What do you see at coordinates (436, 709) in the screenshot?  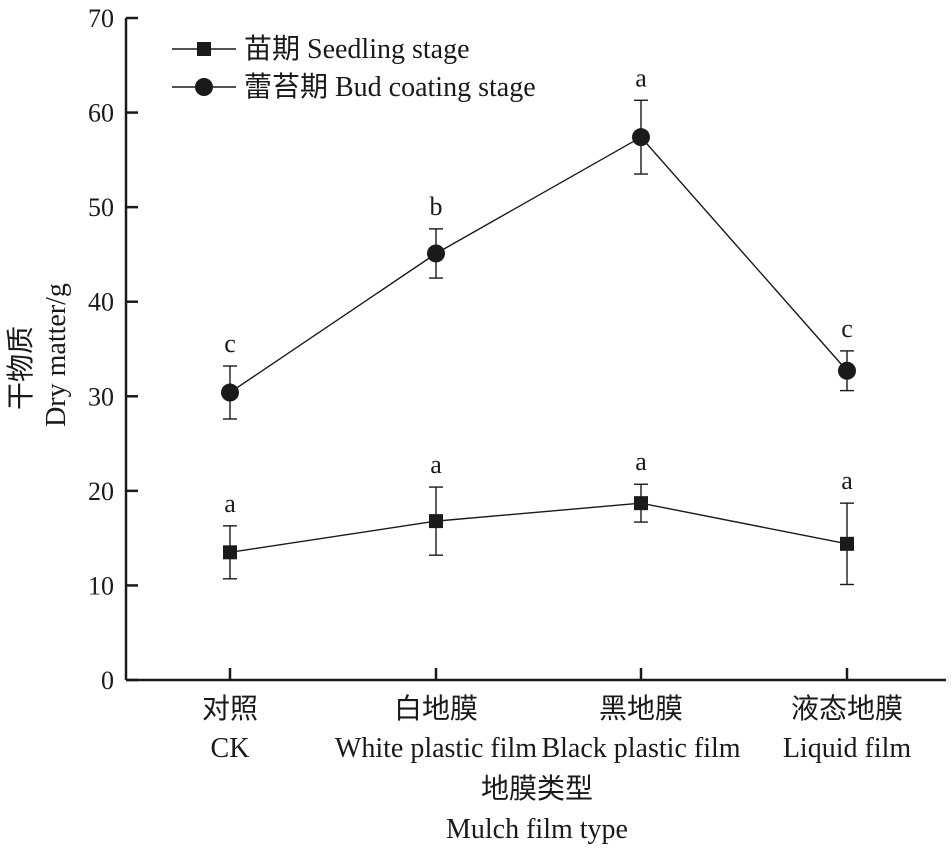 I see `x-tick-label-zh: 白地膜` at bounding box center [436, 709].